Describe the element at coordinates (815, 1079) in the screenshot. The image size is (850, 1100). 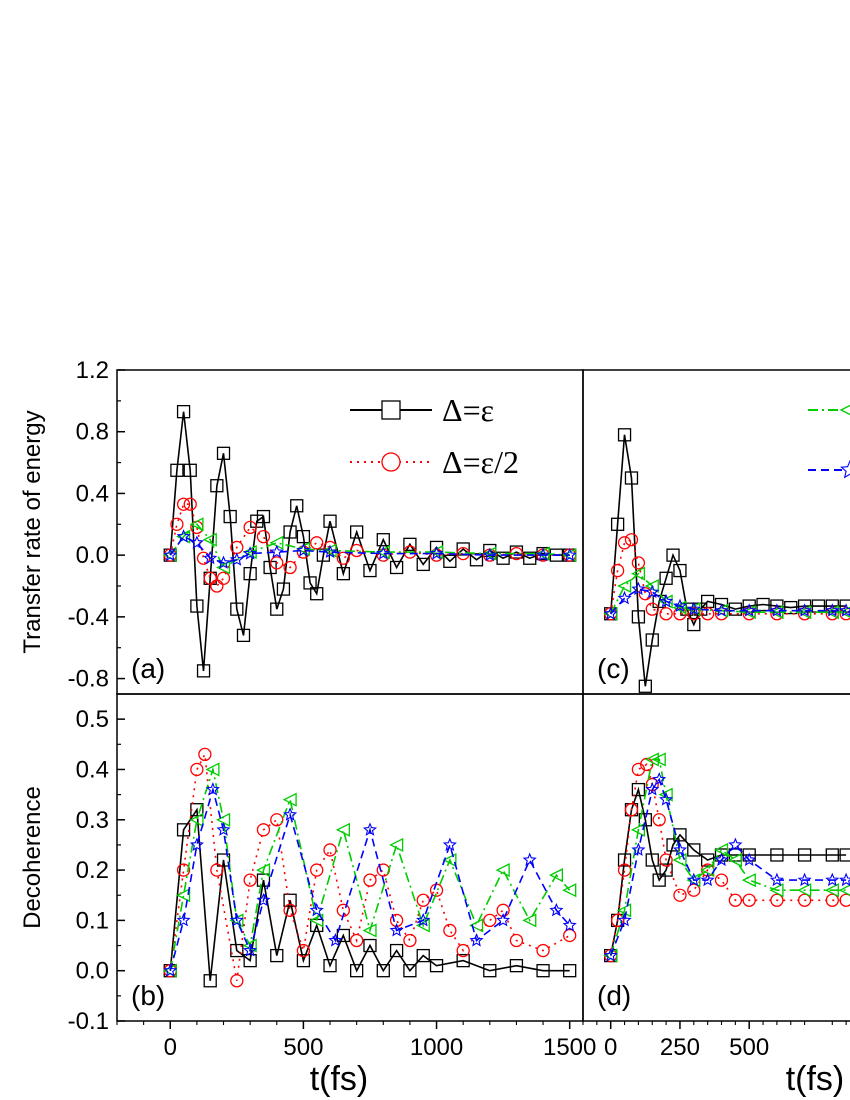
I see `xlabel-d: t(fs)` at that location.